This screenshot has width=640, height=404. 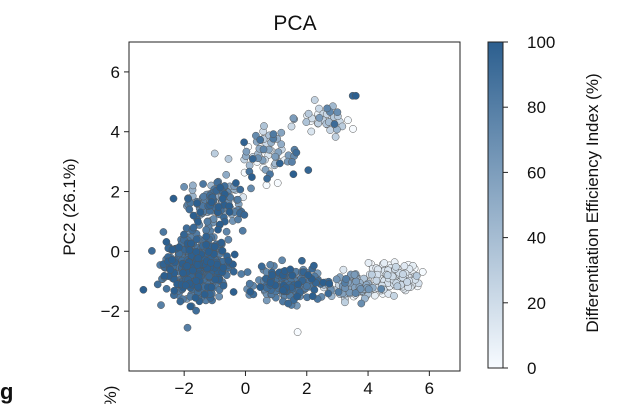 I want to click on y-tick-label: 2, so click(x=115, y=192).